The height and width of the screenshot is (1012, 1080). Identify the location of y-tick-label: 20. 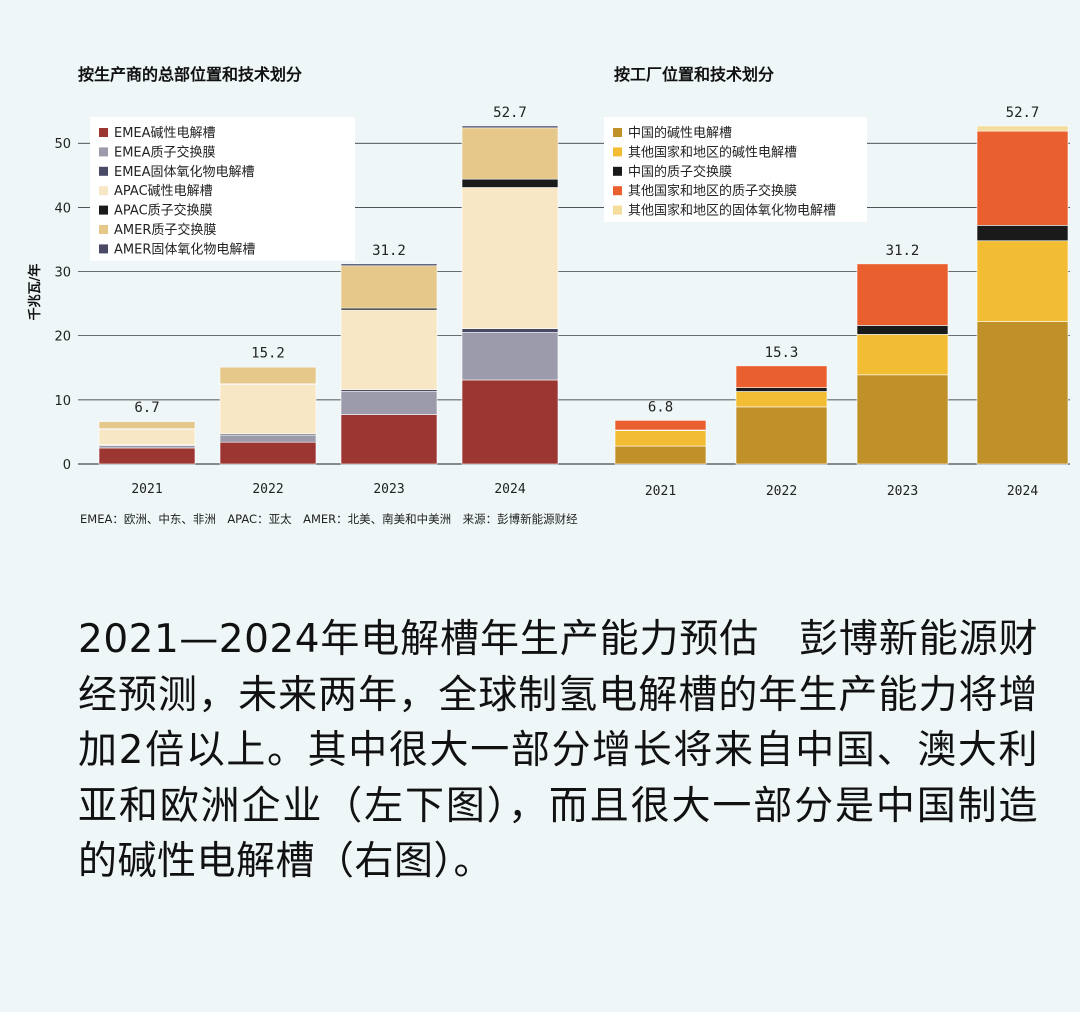
(62, 337).